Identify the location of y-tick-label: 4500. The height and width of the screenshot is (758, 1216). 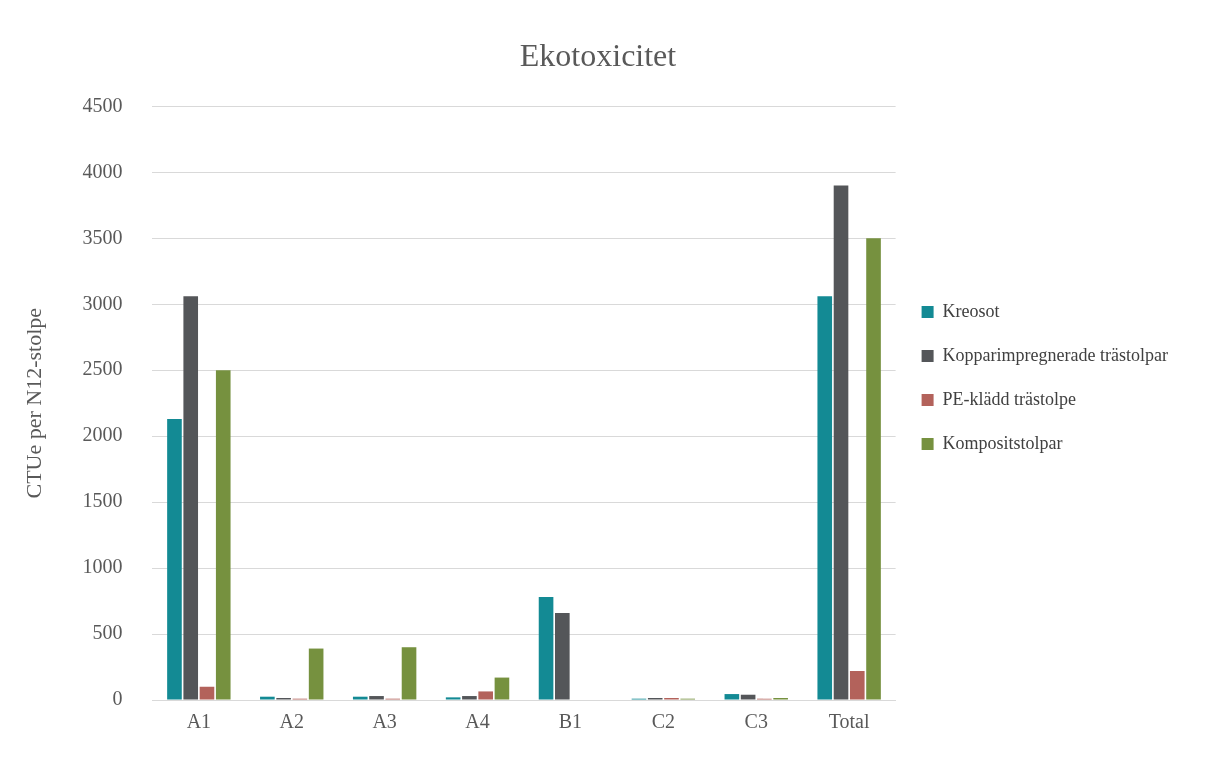
(102, 104).